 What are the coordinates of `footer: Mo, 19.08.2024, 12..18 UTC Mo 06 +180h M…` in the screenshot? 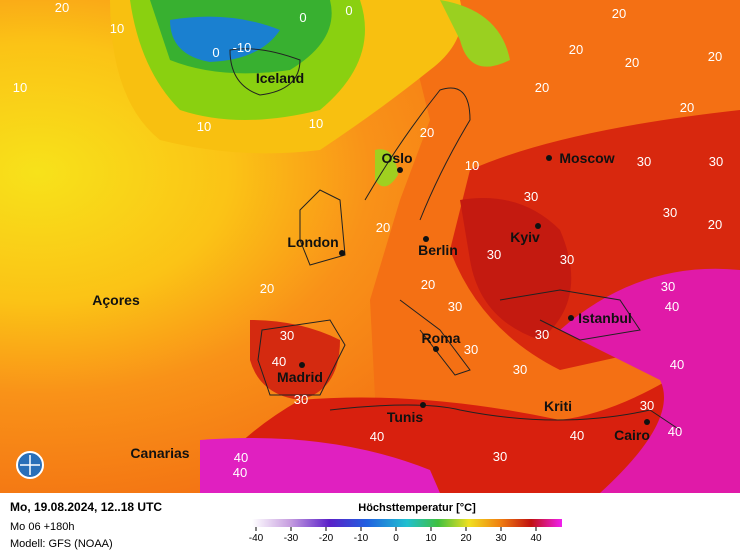 It's located at (370, 523).